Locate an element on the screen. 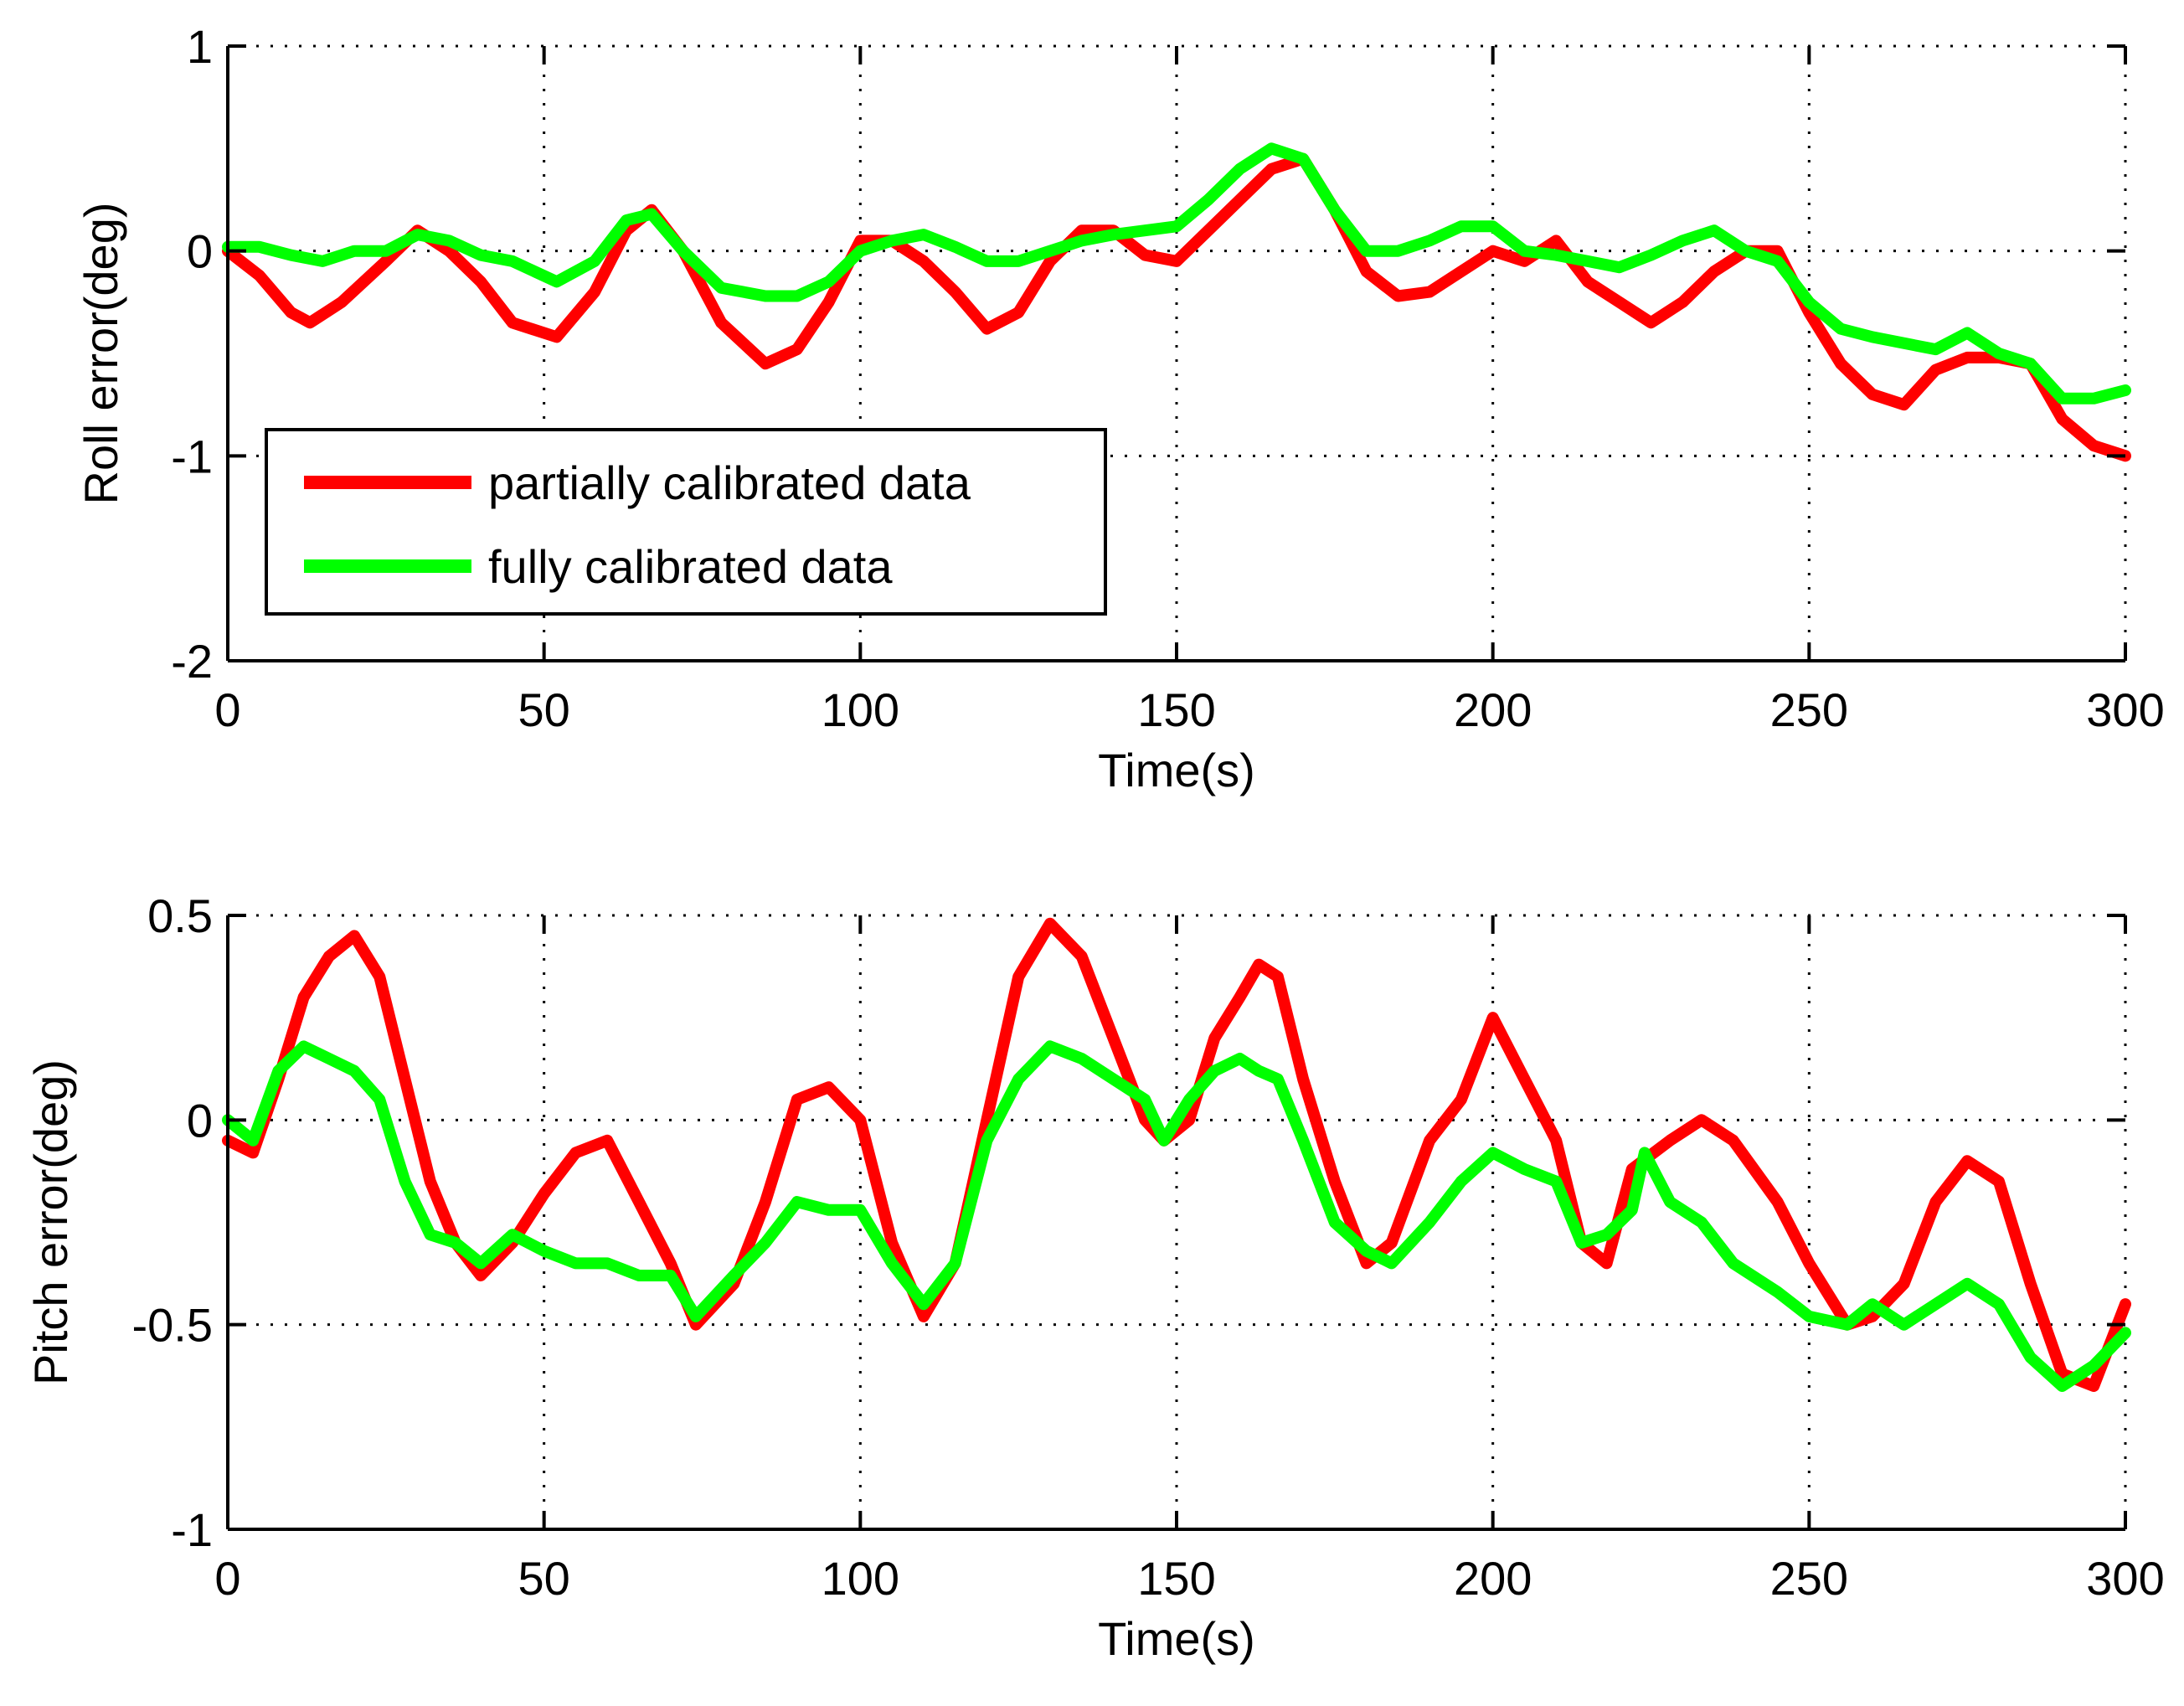 Image resolution: width=2184 pixels, height=1706 pixels. series-line-fully-calibrated is located at coordinates (1176, 273).